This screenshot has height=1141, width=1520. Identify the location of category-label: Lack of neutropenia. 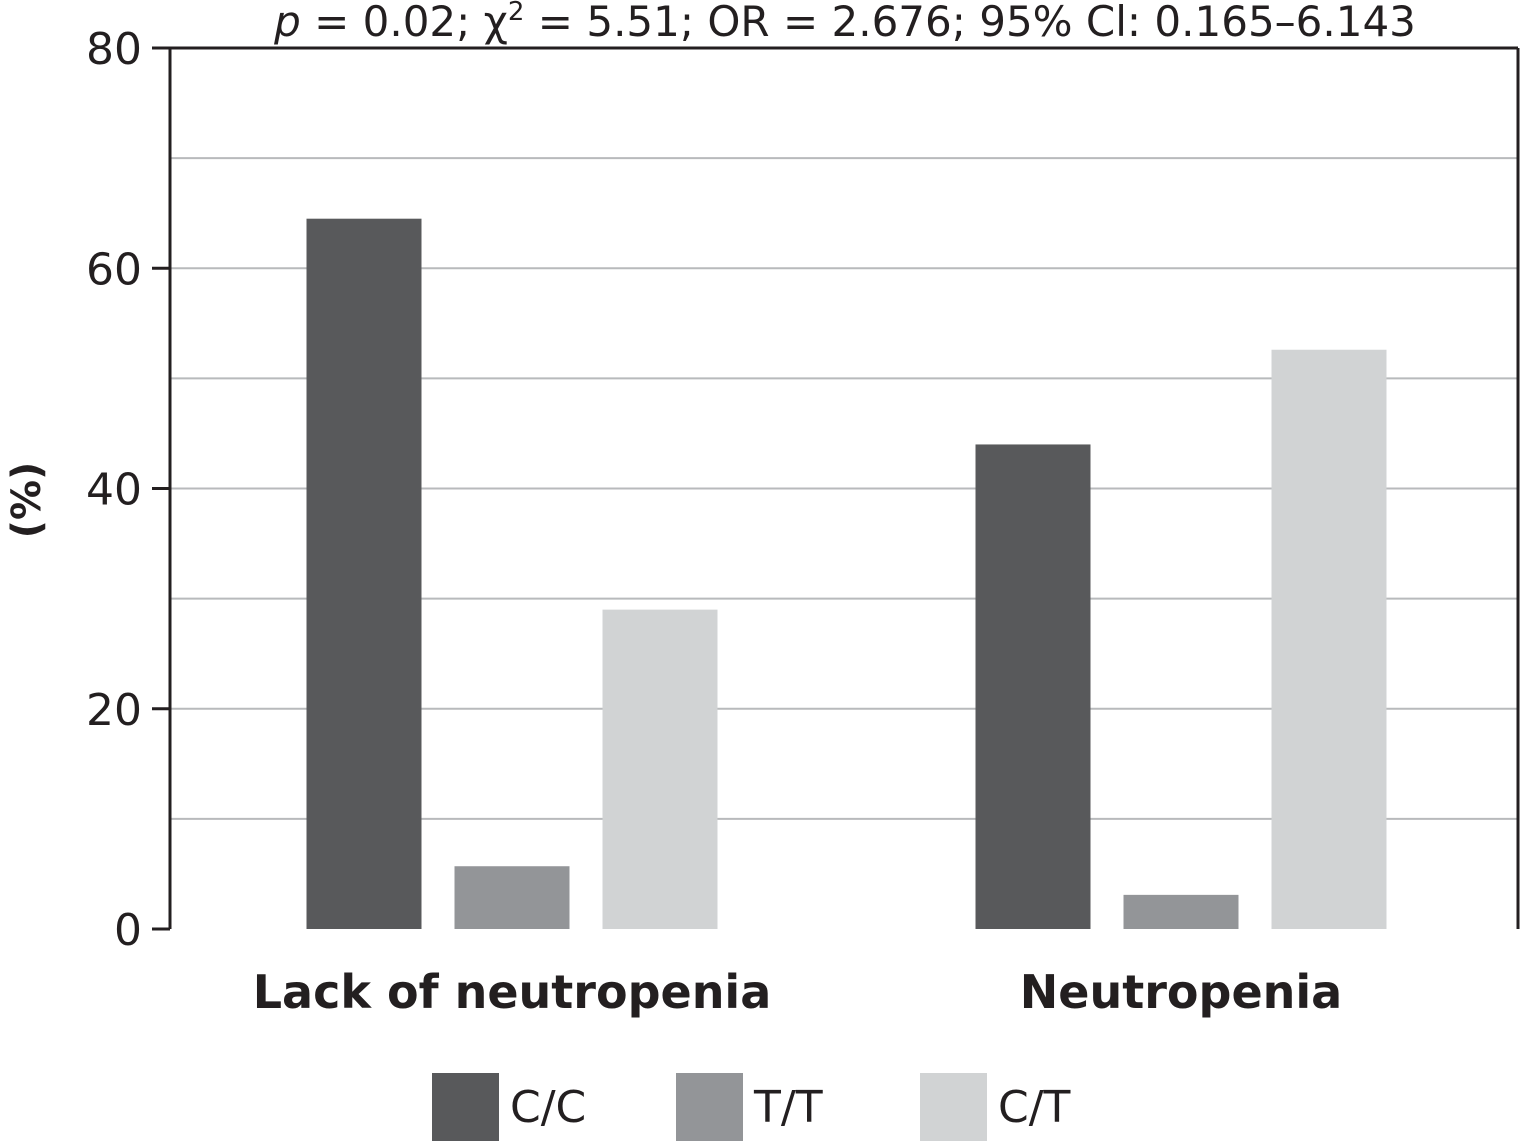
(512, 992).